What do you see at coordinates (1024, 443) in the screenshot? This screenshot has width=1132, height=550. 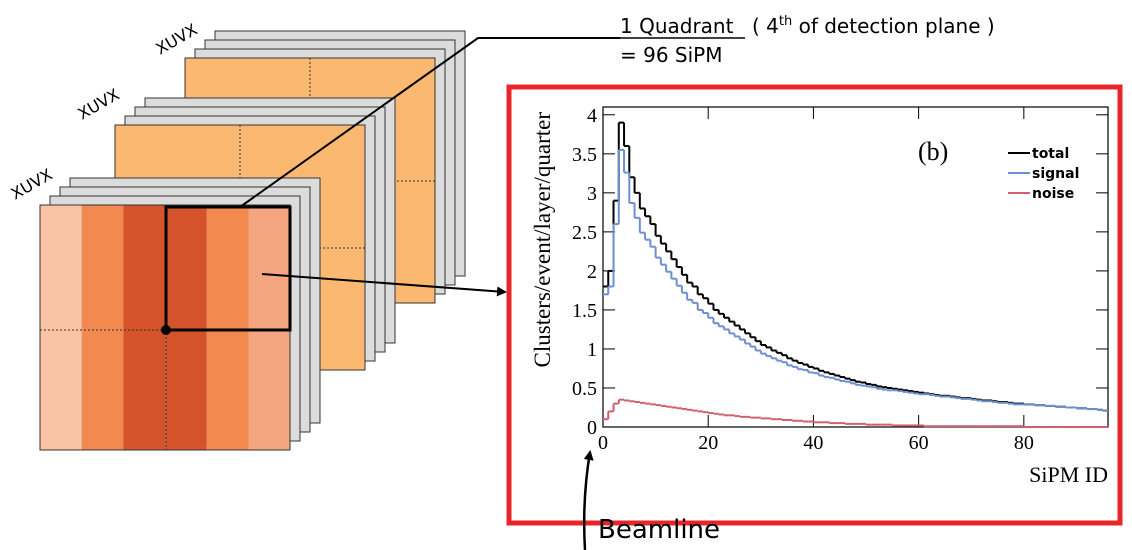 I see `x-tick-label: 80` at bounding box center [1024, 443].